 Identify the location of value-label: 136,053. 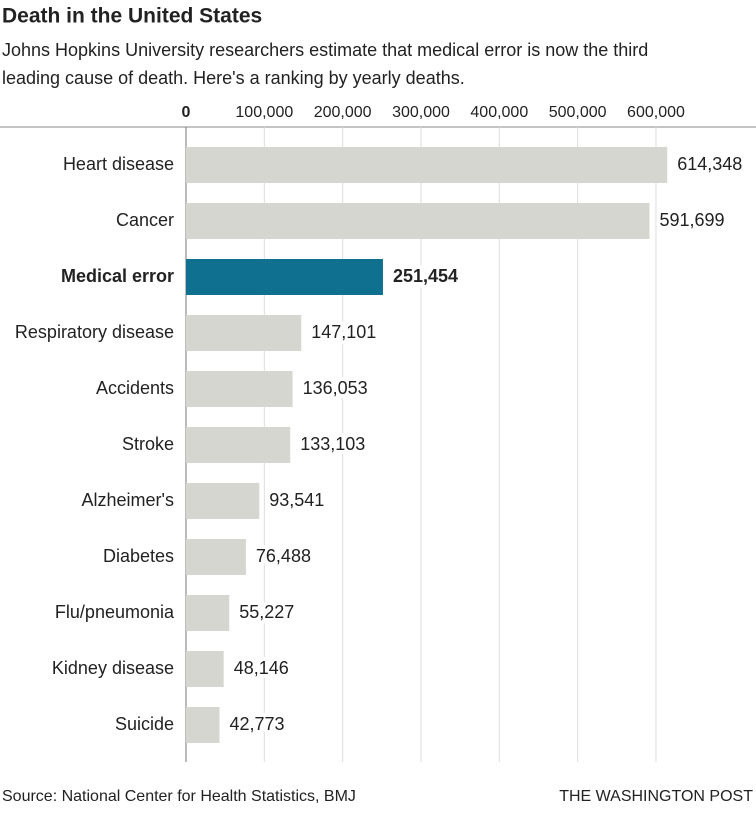
(335, 388).